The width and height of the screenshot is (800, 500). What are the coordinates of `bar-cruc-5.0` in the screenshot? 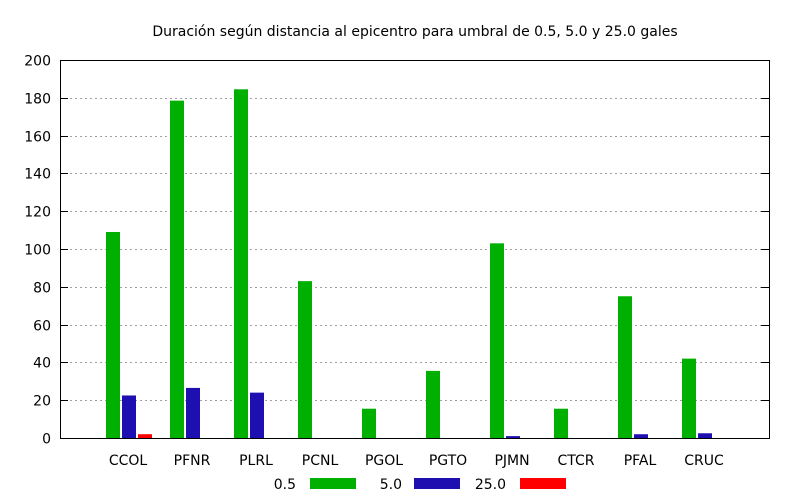 It's located at (705, 435).